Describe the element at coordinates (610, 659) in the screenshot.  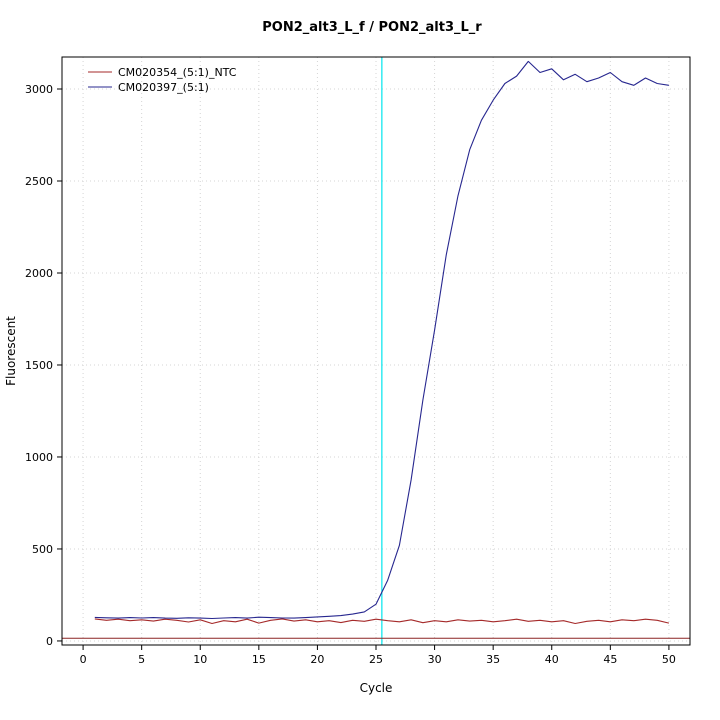
I see `x-tick-label: 45` at that location.